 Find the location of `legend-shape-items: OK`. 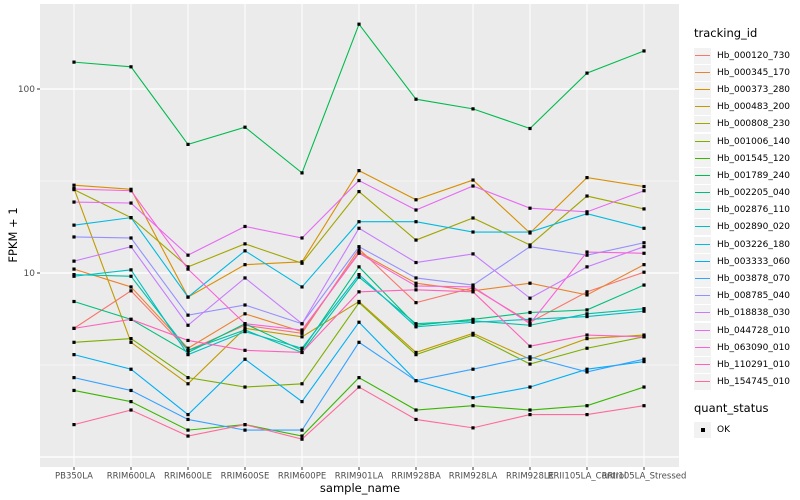

legend-shape-items: OK is located at coordinates (746, 430).